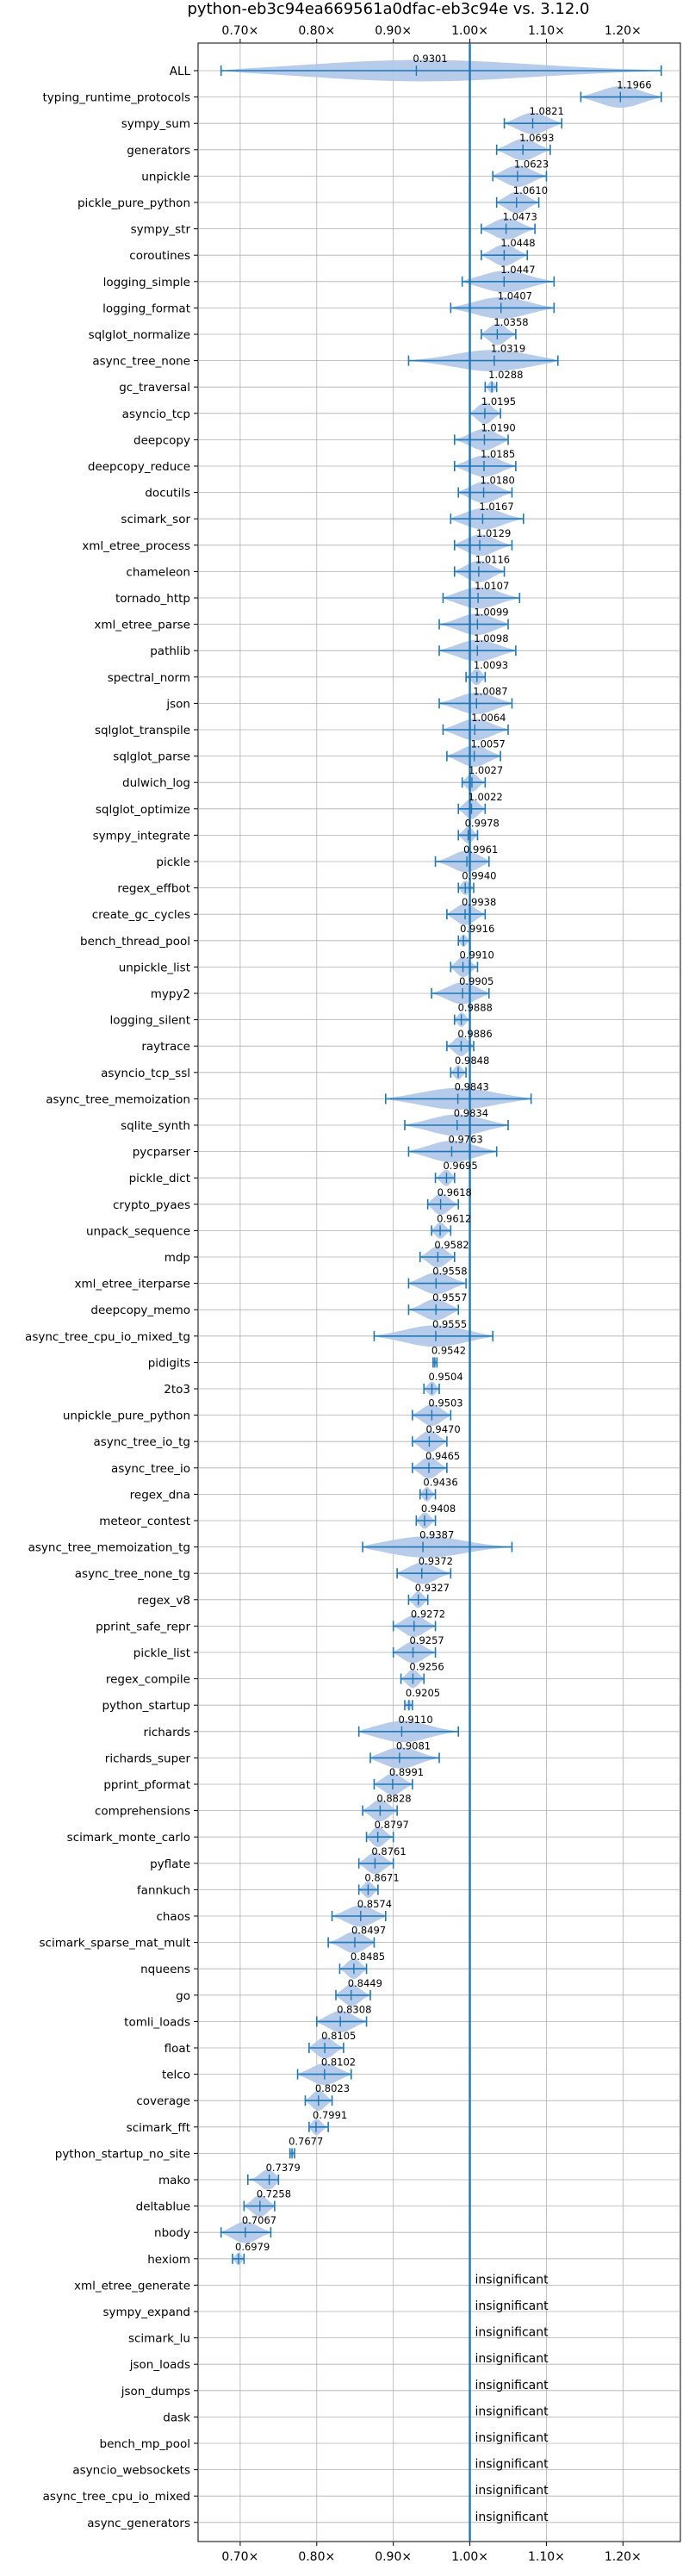  Describe the element at coordinates (144, 1522) in the screenshot. I see `benchmark-label: meteor_contest` at that location.